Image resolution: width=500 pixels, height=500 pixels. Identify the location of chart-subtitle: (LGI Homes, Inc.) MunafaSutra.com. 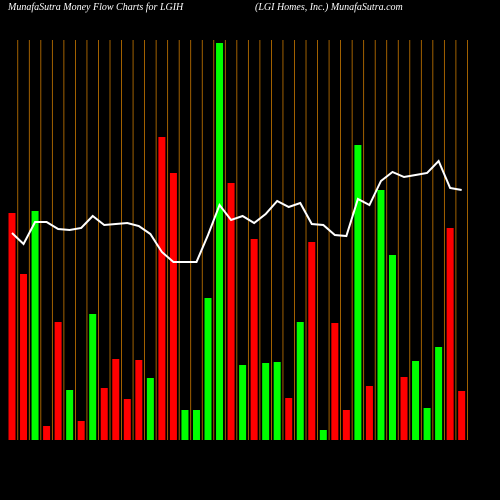
(329, 7).